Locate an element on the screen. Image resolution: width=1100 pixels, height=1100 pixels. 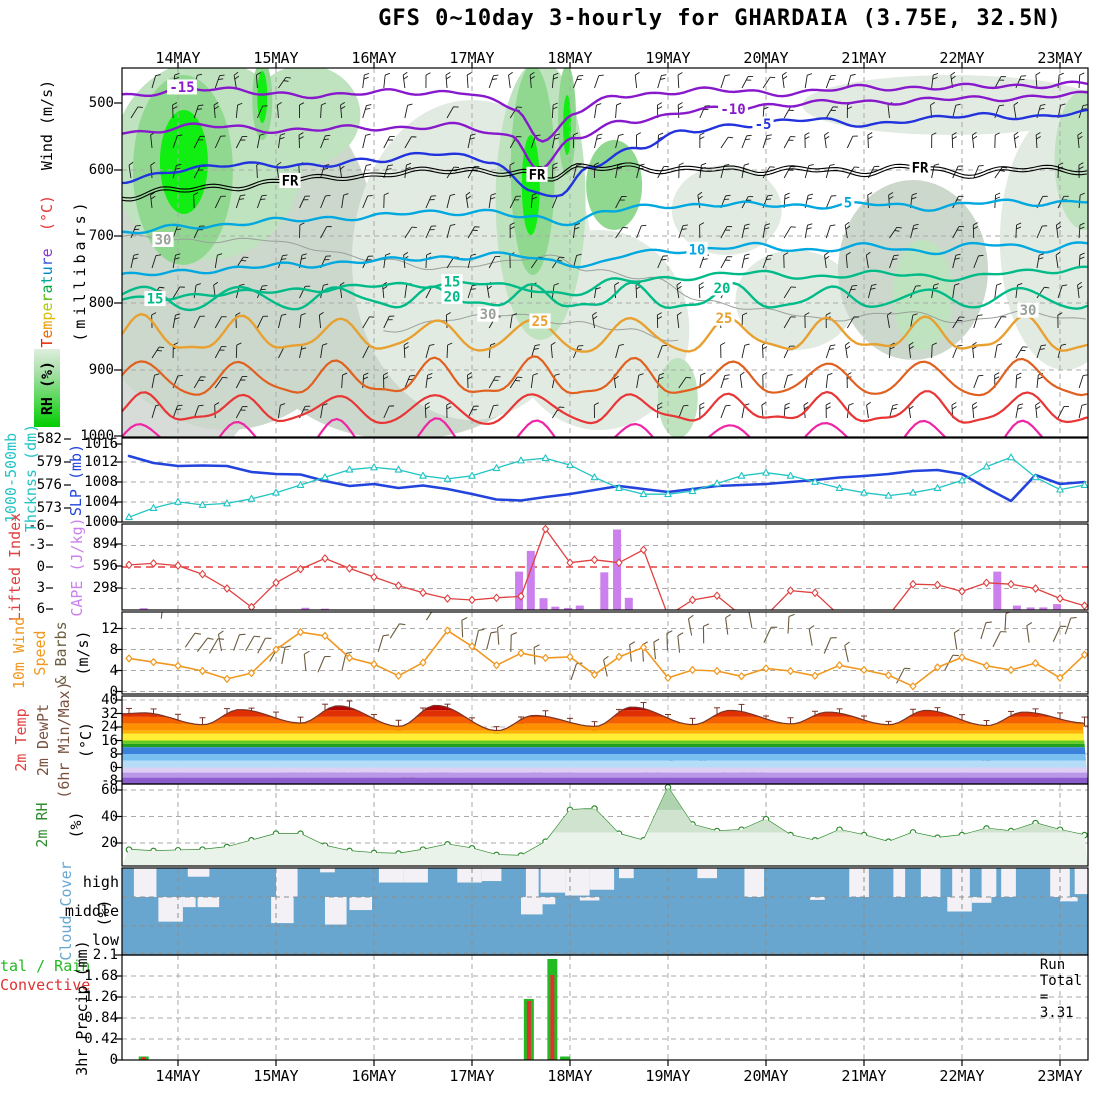
lifted-index-tick: -3 is located at coordinates (36, 545).